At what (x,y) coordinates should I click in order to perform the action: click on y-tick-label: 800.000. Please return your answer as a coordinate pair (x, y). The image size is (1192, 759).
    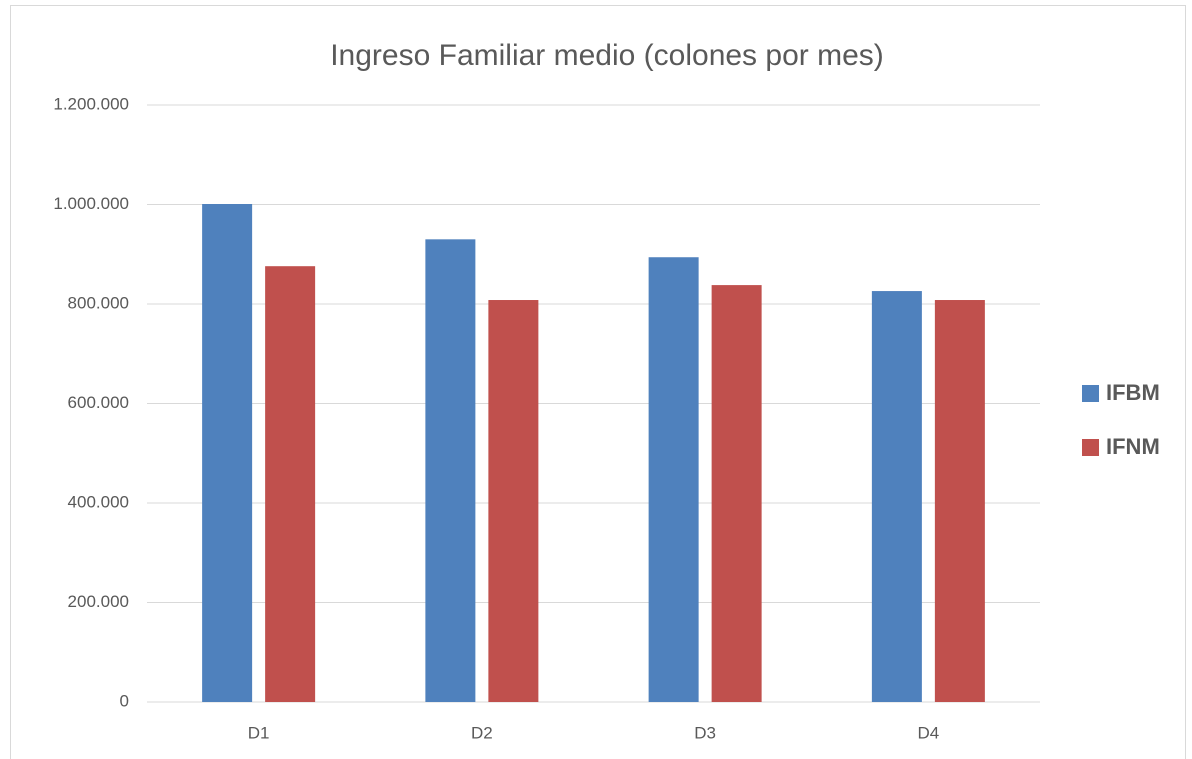
    Looking at the image, I should click on (98, 302).